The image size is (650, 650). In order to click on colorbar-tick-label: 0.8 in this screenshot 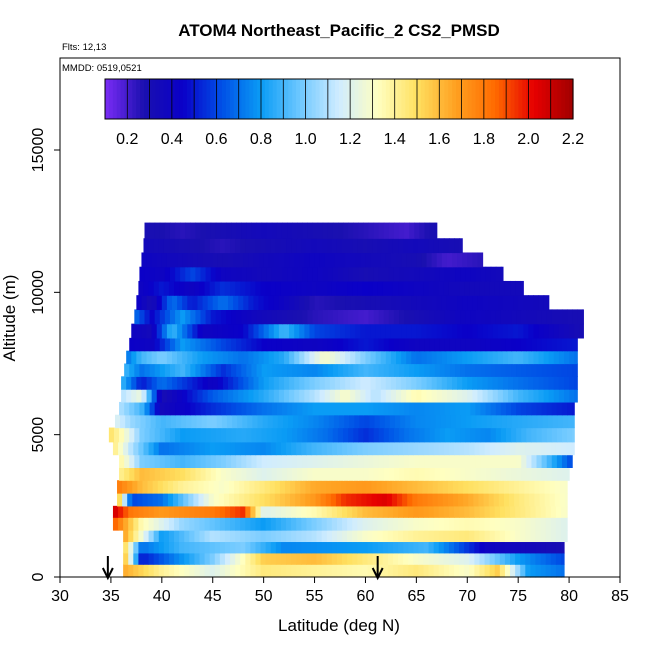, I will do `click(261, 139)`.